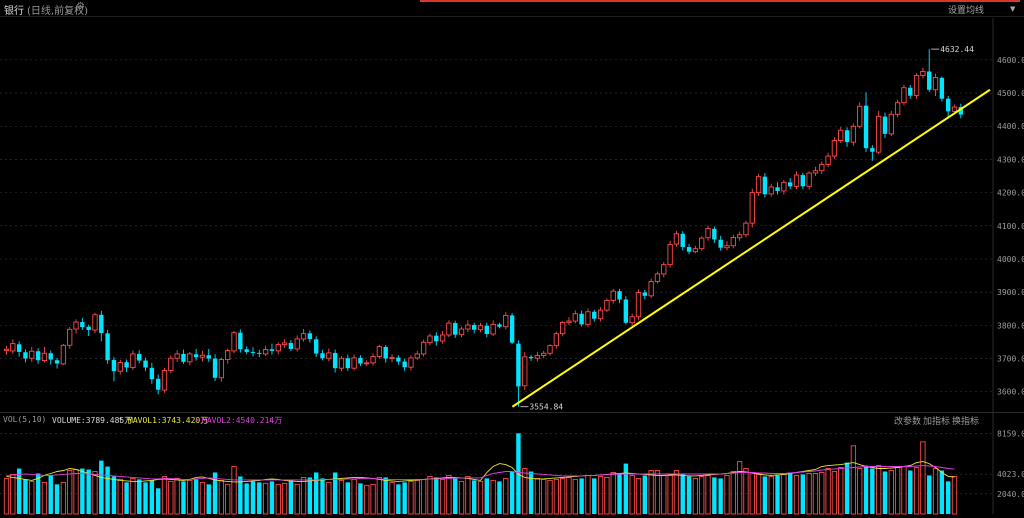 This screenshot has height=518, width=1024. What do you see at coordinates (1013, 9) in the screenshot?
I see `caret-down-icon: ▼` at bounding box center [1013, 9].